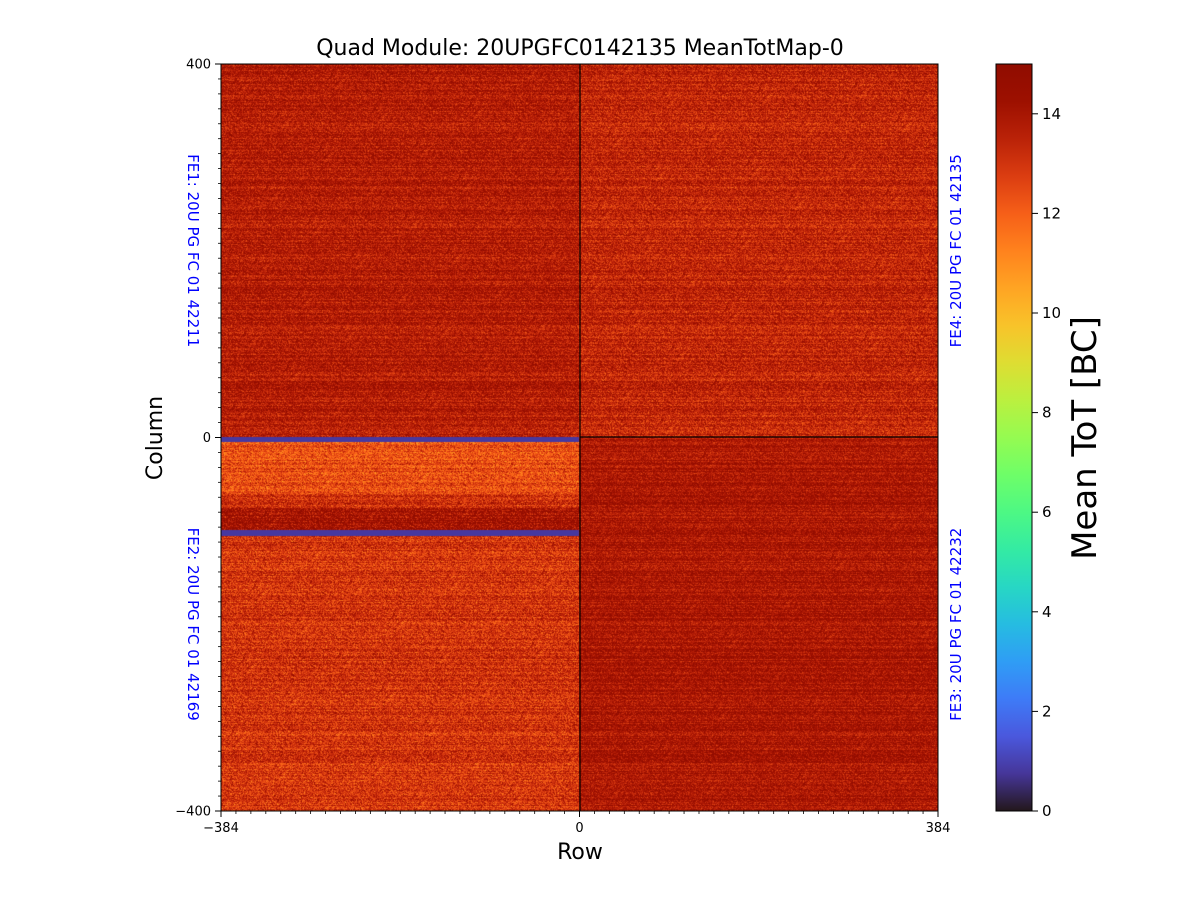 This screenshot has height=900, width=1200. I want to click on colorbar-label: Mean ToT [BC], so click(1085, 438).